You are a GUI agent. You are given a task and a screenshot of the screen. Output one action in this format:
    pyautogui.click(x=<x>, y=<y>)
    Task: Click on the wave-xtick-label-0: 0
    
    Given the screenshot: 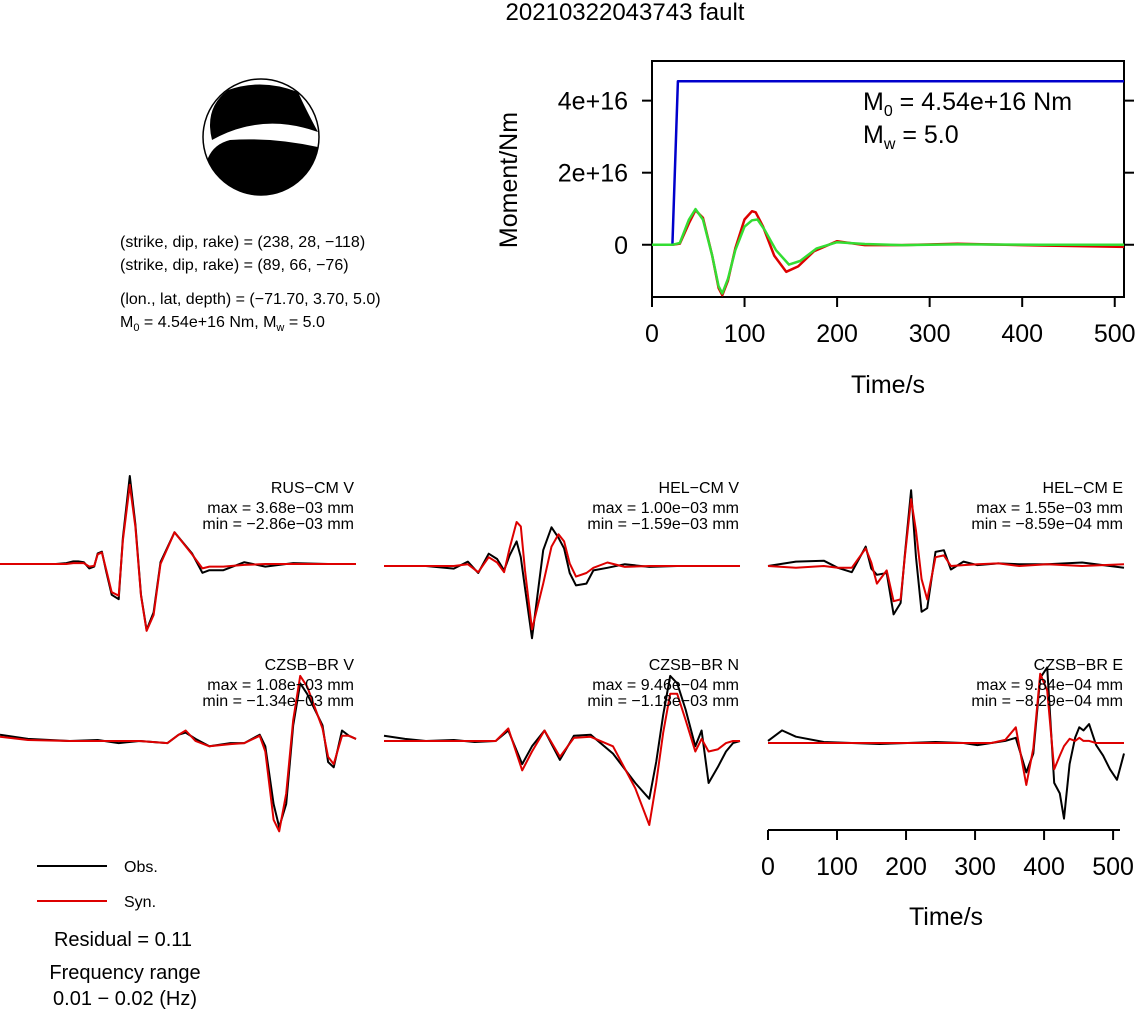 What is the action you would take?
    pyautogui.click(x=768, y=867)
    